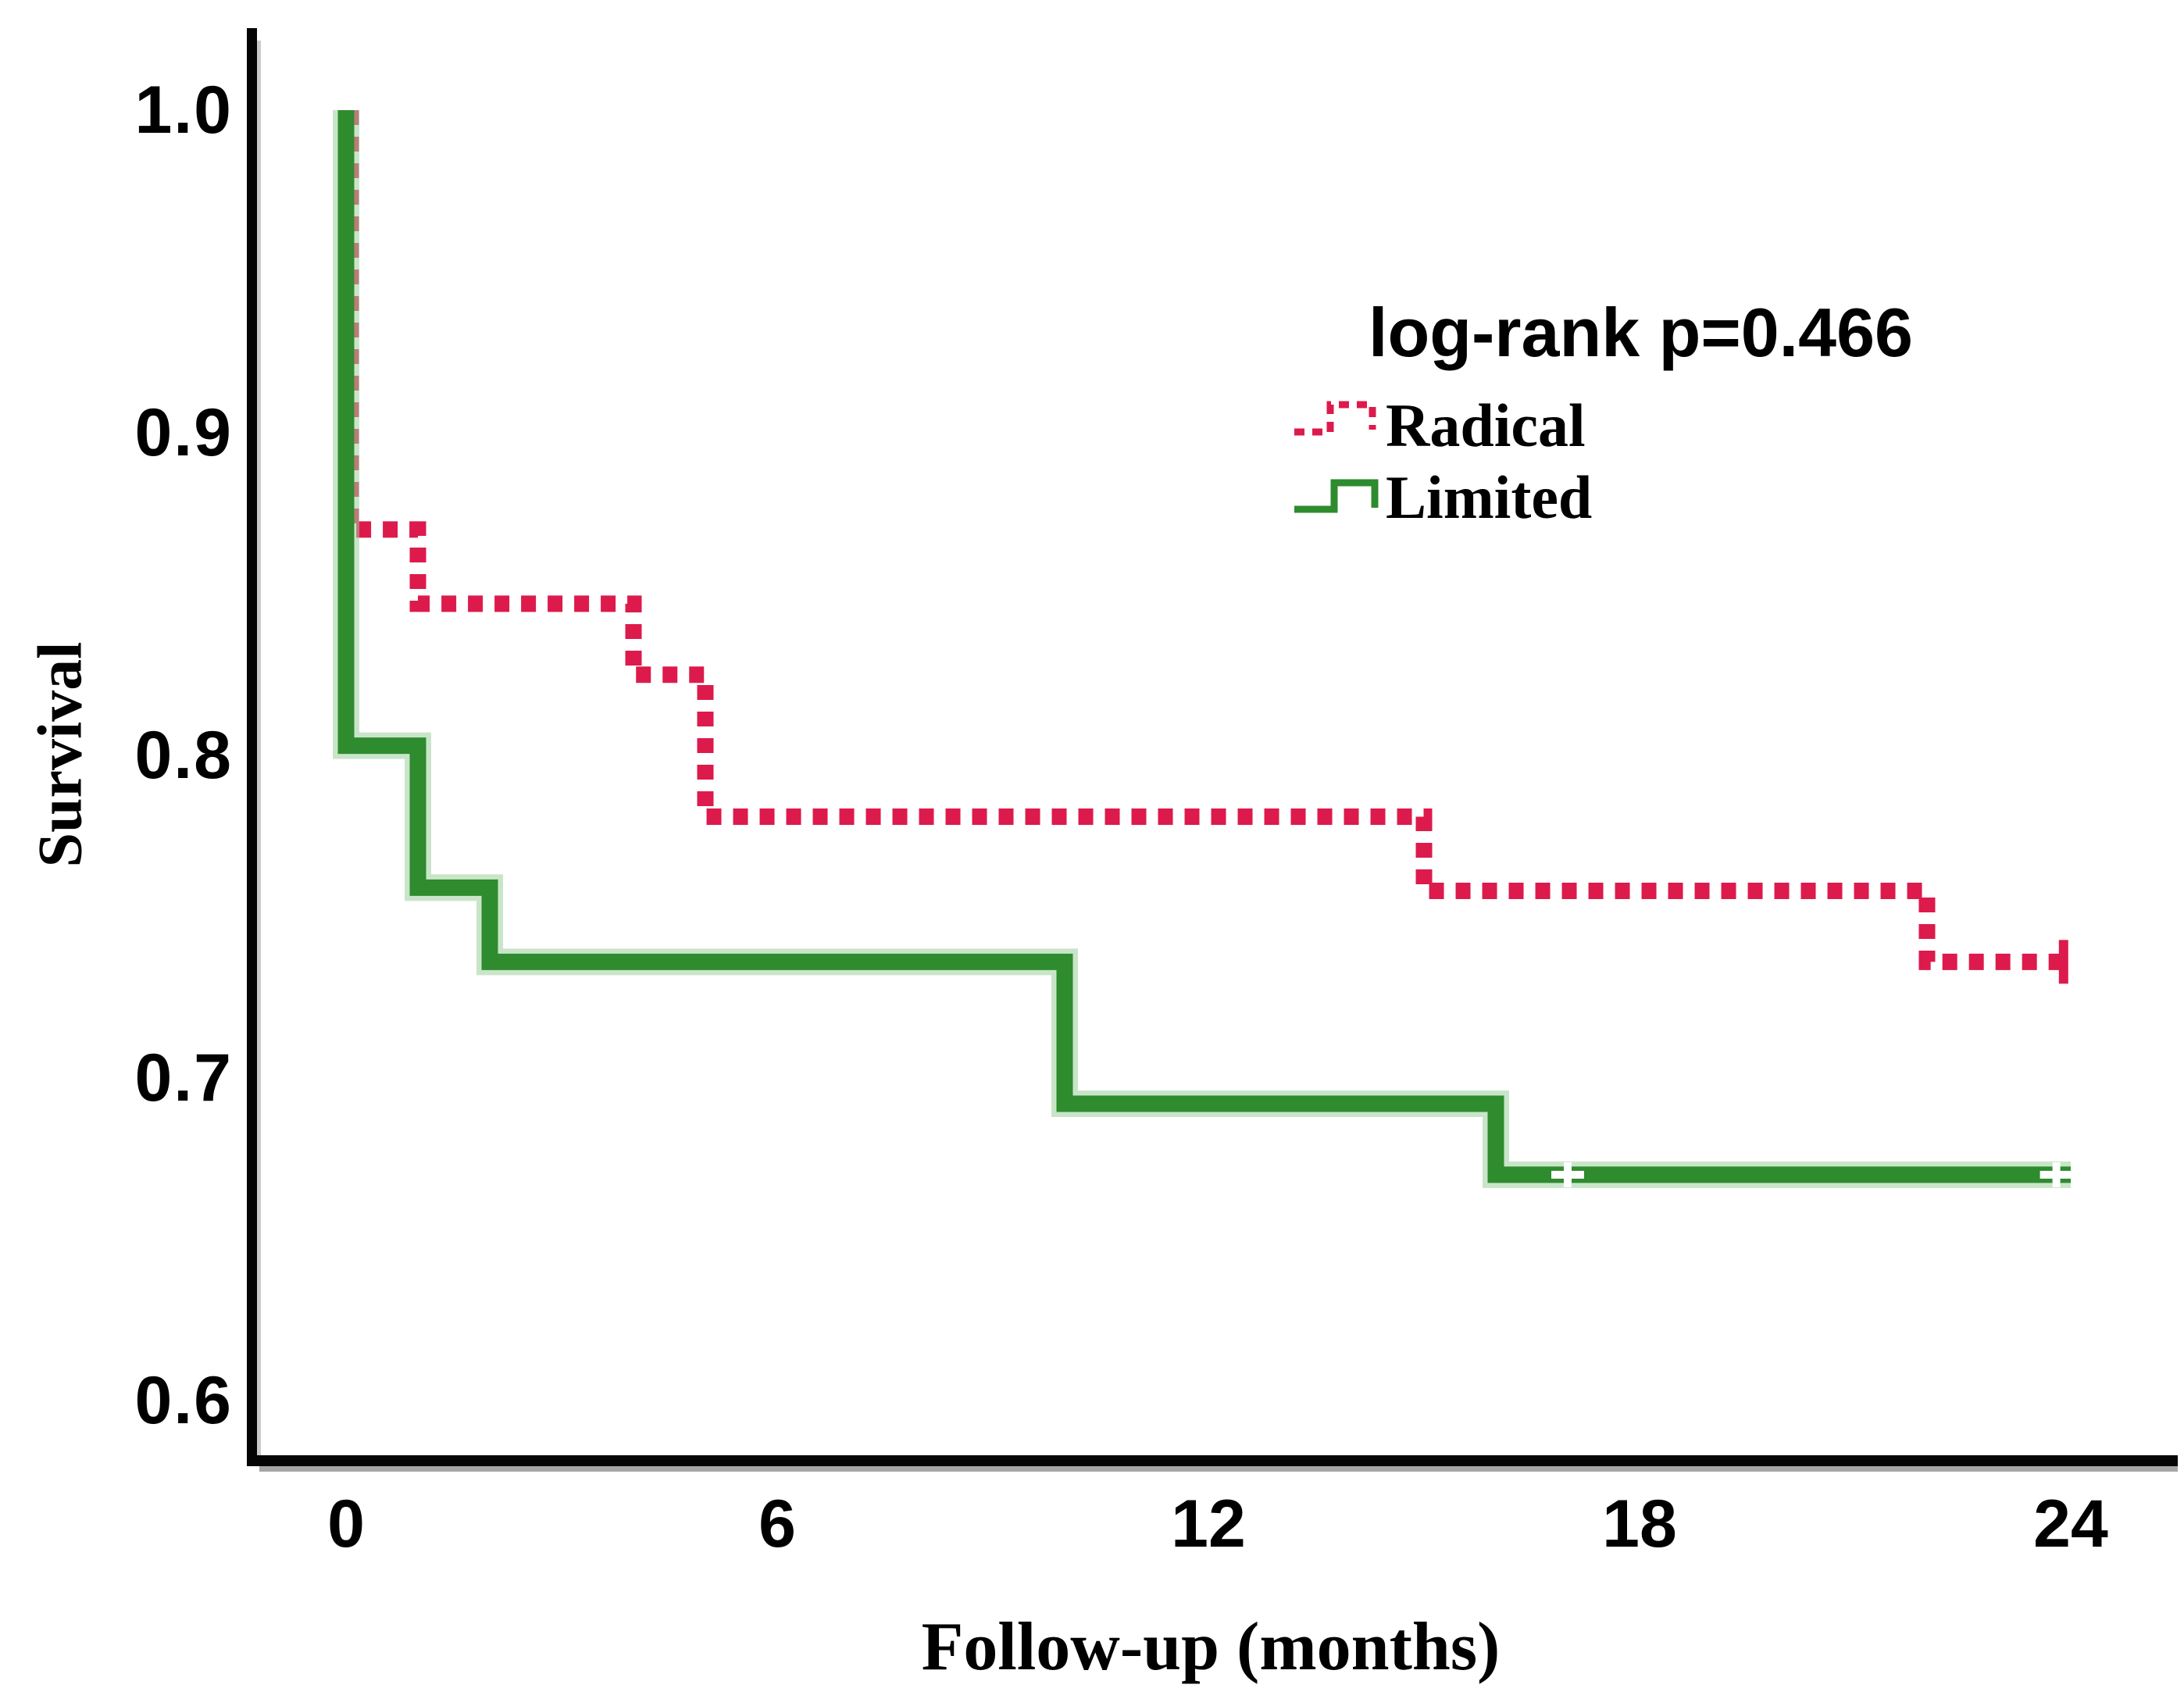 The image size is (2184, 1706). I want to click on legend-label-limited: Limited, so click(1489, 497).